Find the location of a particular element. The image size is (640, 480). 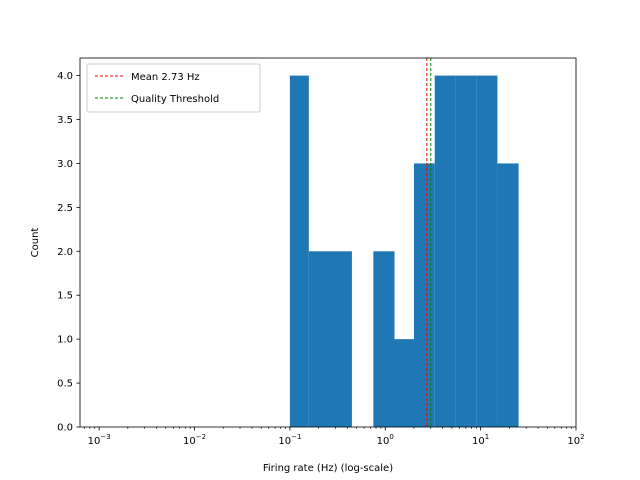

y-tick-label: 0.5 is located at coordinates (65, 384).